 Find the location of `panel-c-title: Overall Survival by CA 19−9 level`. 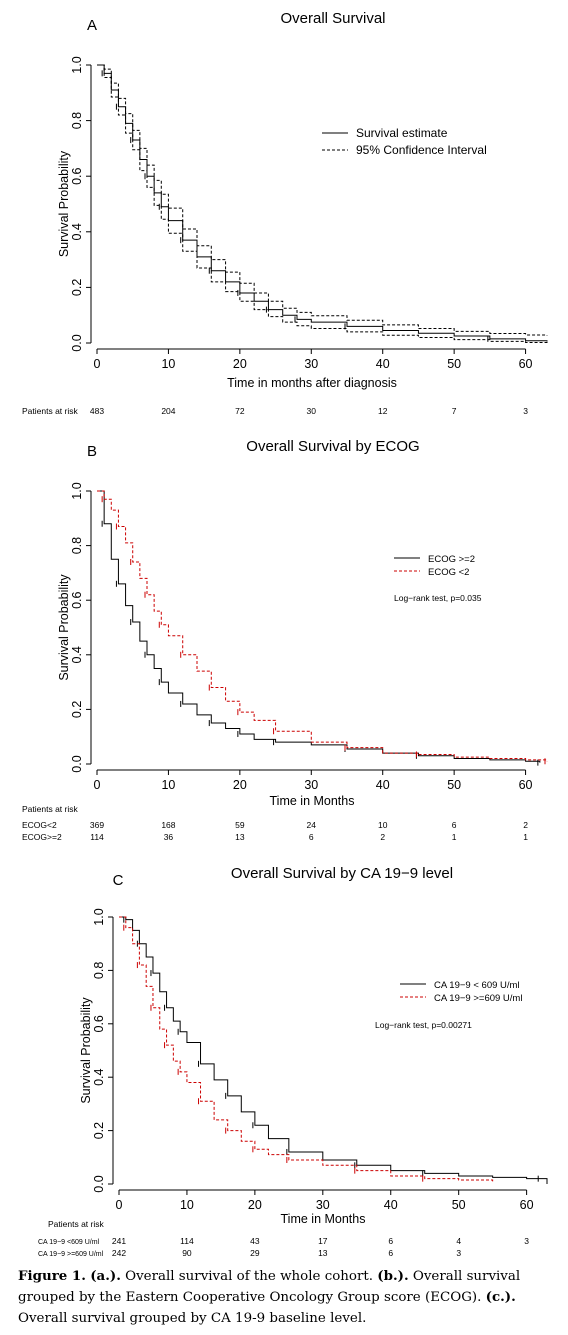

panel-c-title: Overall Survival by CA 19−9 level is located at coordinates (342, 873).